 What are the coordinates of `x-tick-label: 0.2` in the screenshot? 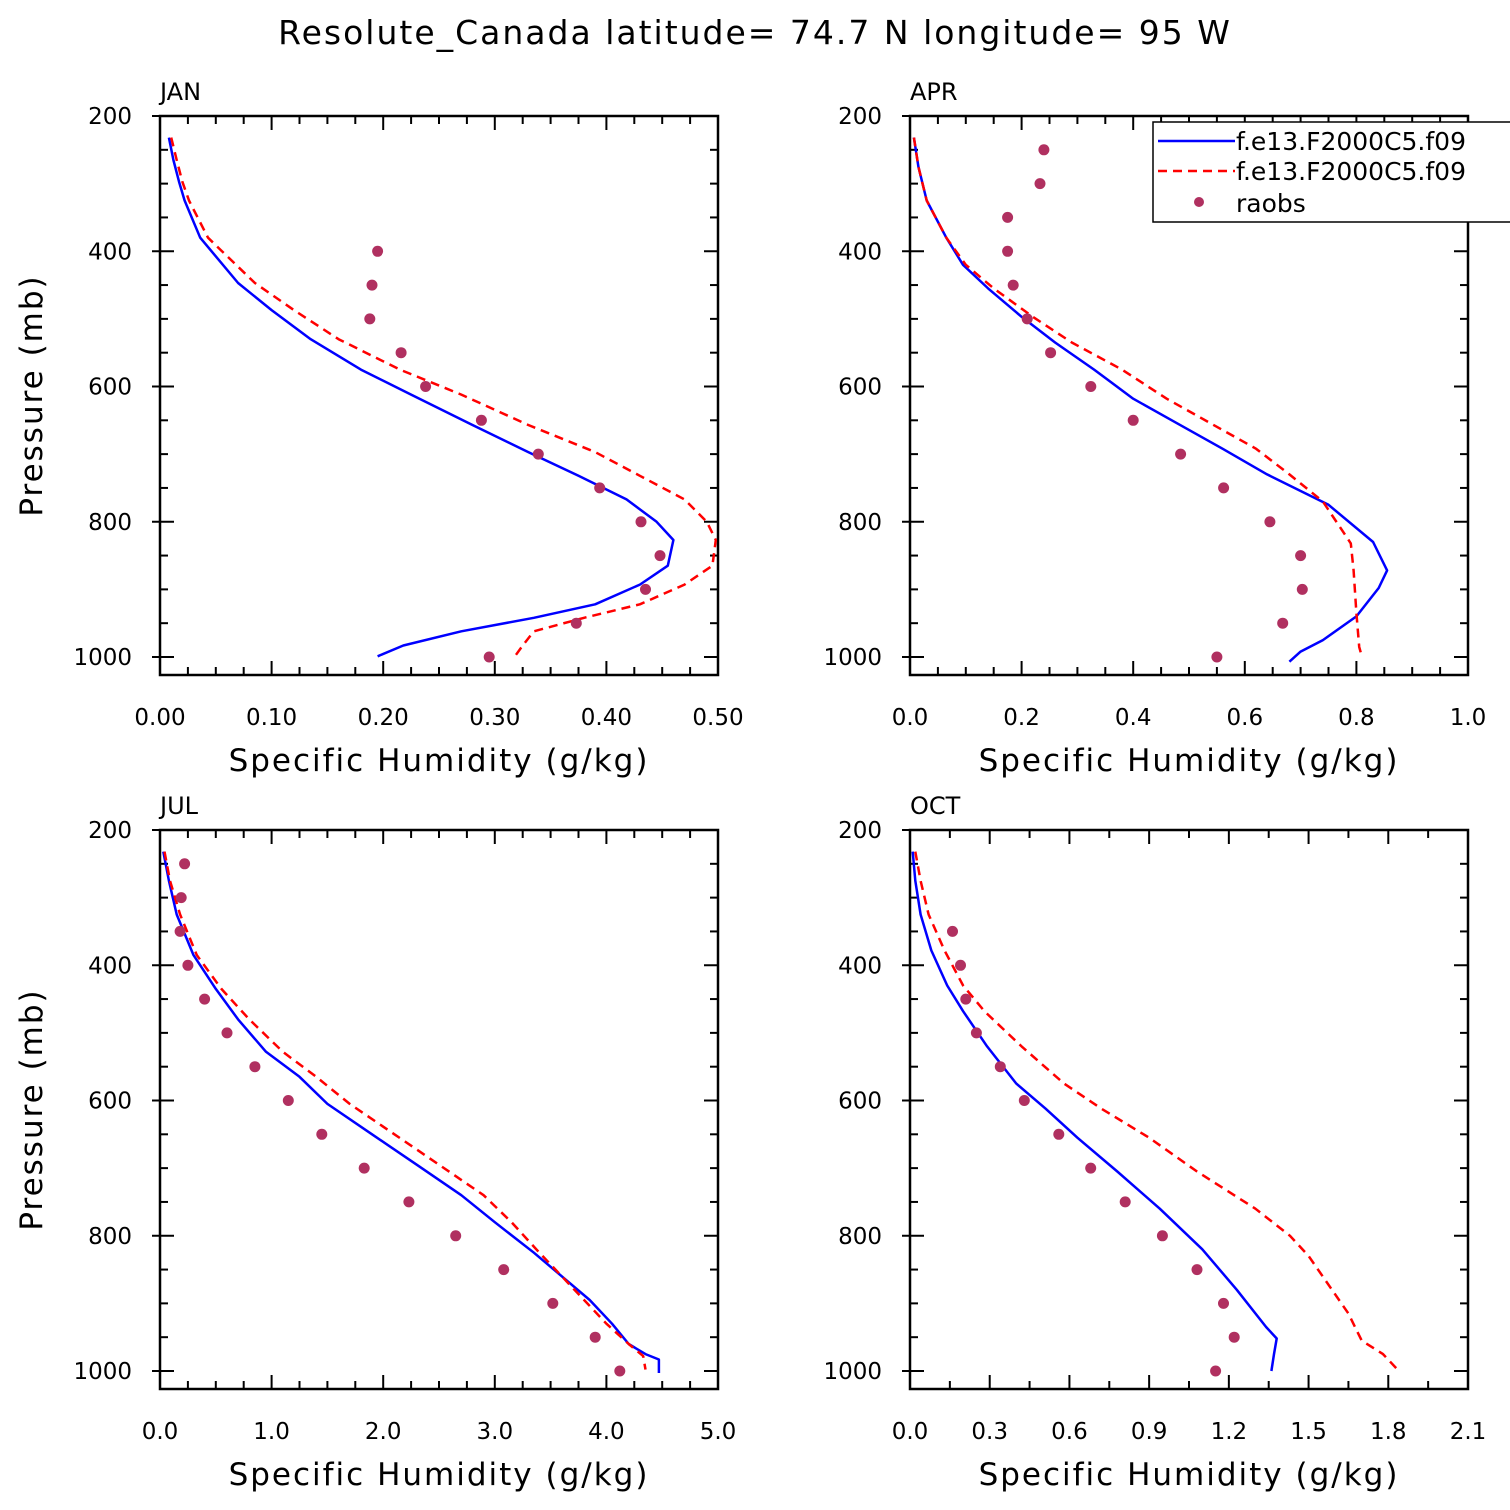 It's located at (1021, 718).